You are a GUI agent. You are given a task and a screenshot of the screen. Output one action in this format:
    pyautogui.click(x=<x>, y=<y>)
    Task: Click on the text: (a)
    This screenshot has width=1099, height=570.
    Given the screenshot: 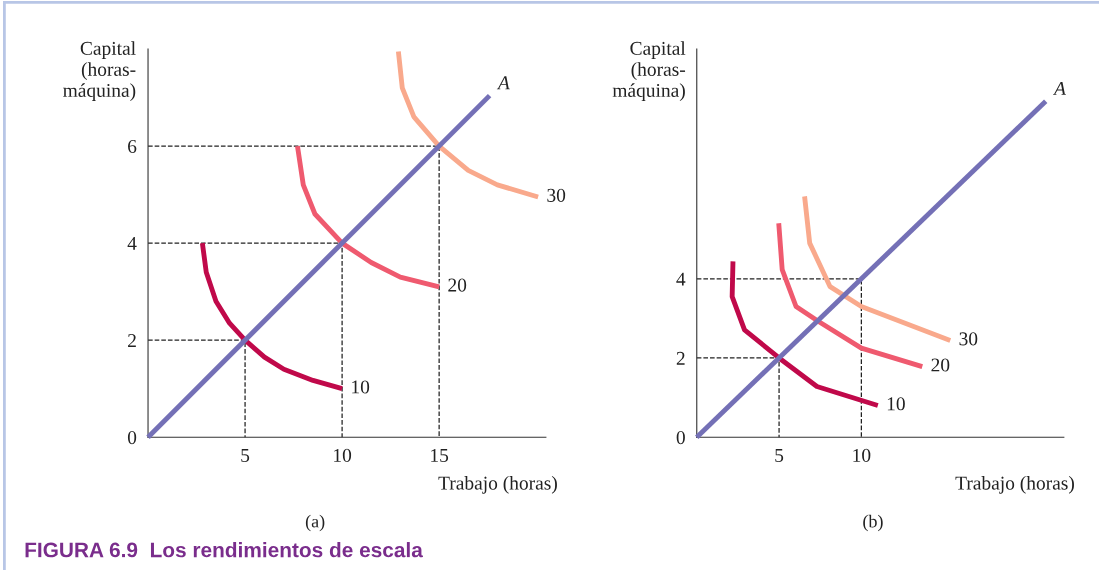 What is the action you would take?
    pyautogui.click(x=315, y=523)
    